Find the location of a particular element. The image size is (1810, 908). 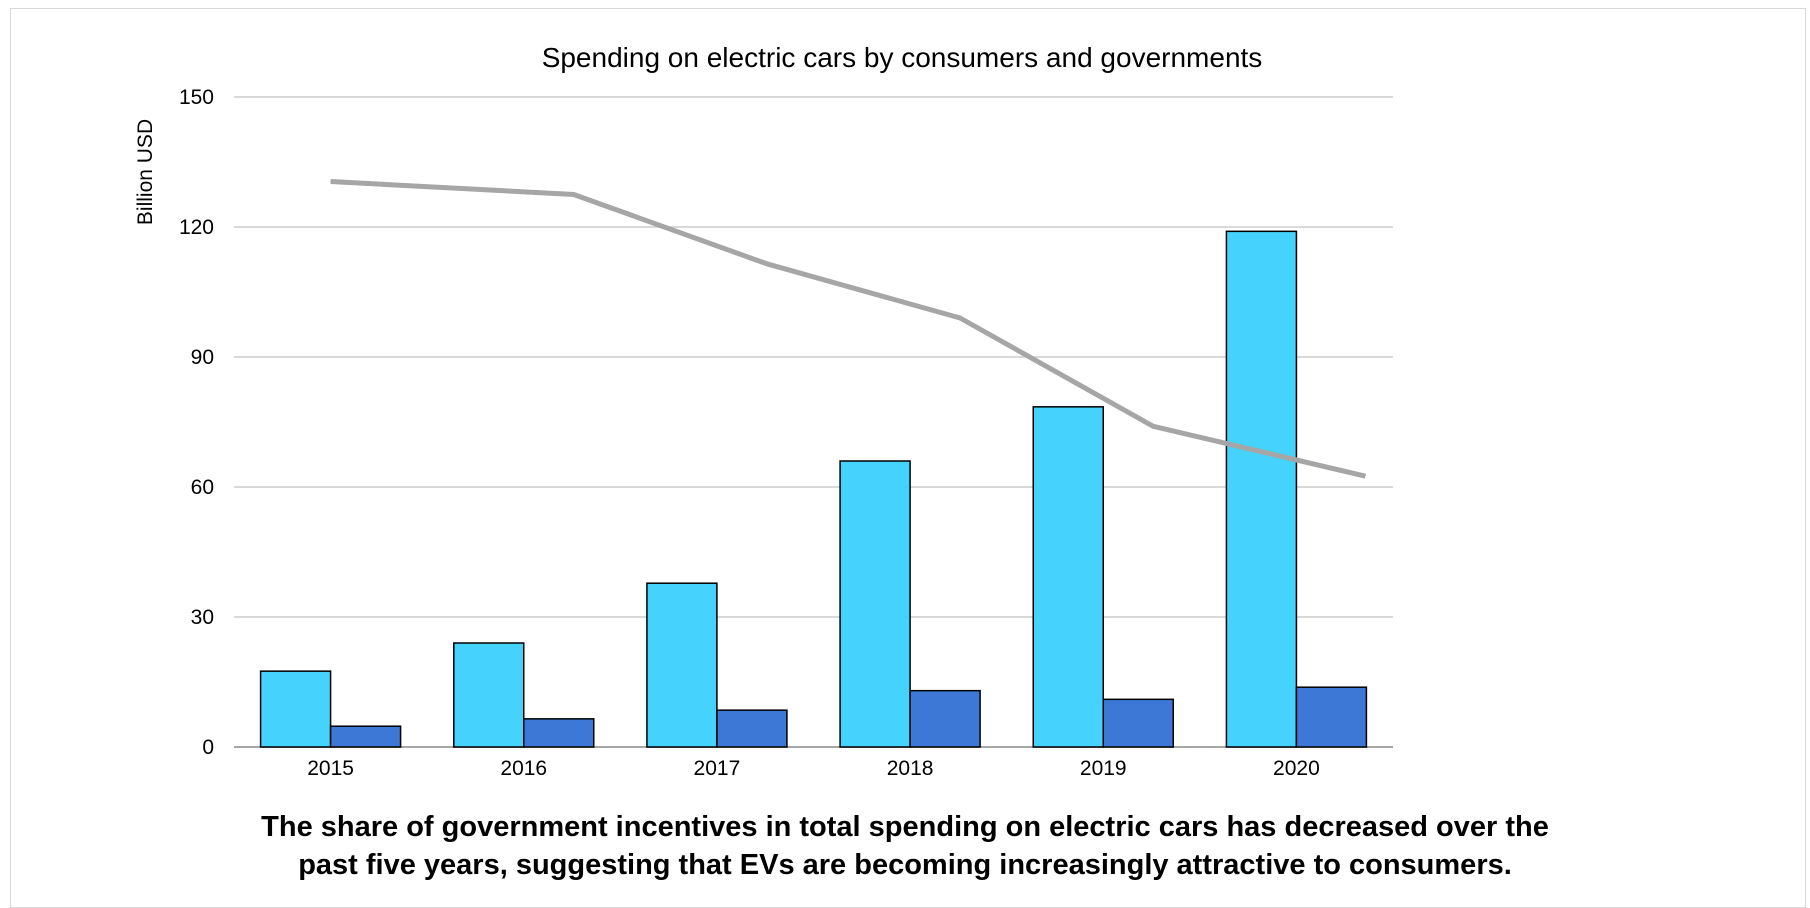

y-axis-ticks: 0 30 60 90 120 150 is located at coordinates (196, 422).